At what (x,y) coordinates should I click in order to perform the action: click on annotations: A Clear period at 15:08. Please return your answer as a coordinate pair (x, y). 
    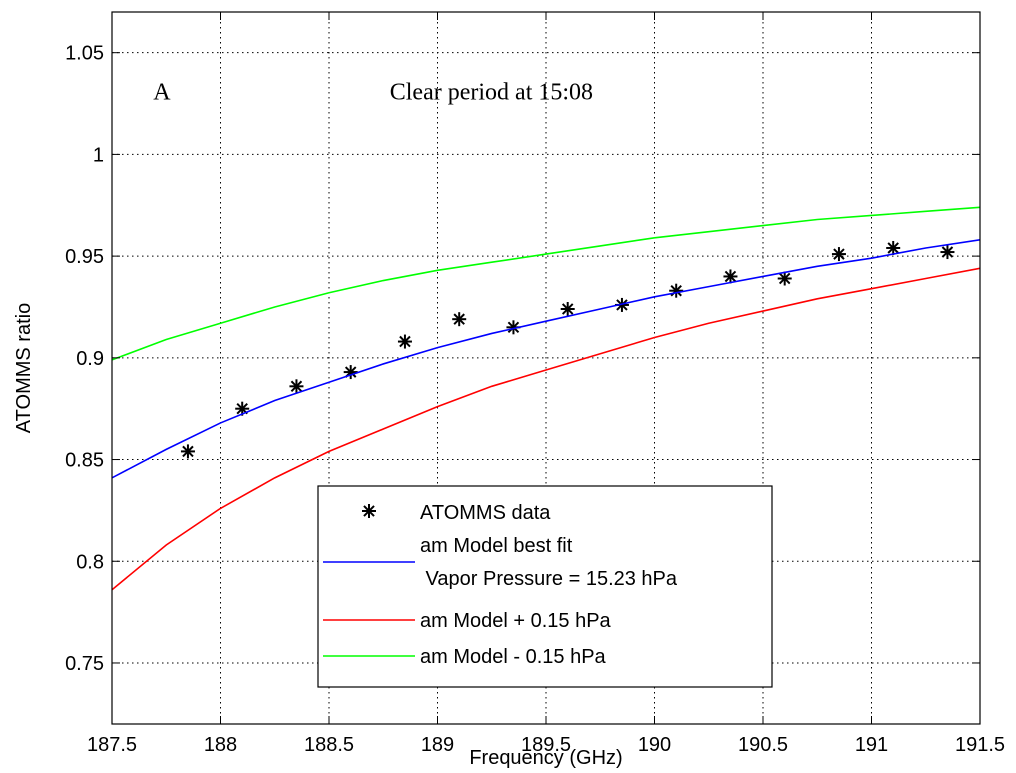
    Looking at the image, I should click on (373, 92).